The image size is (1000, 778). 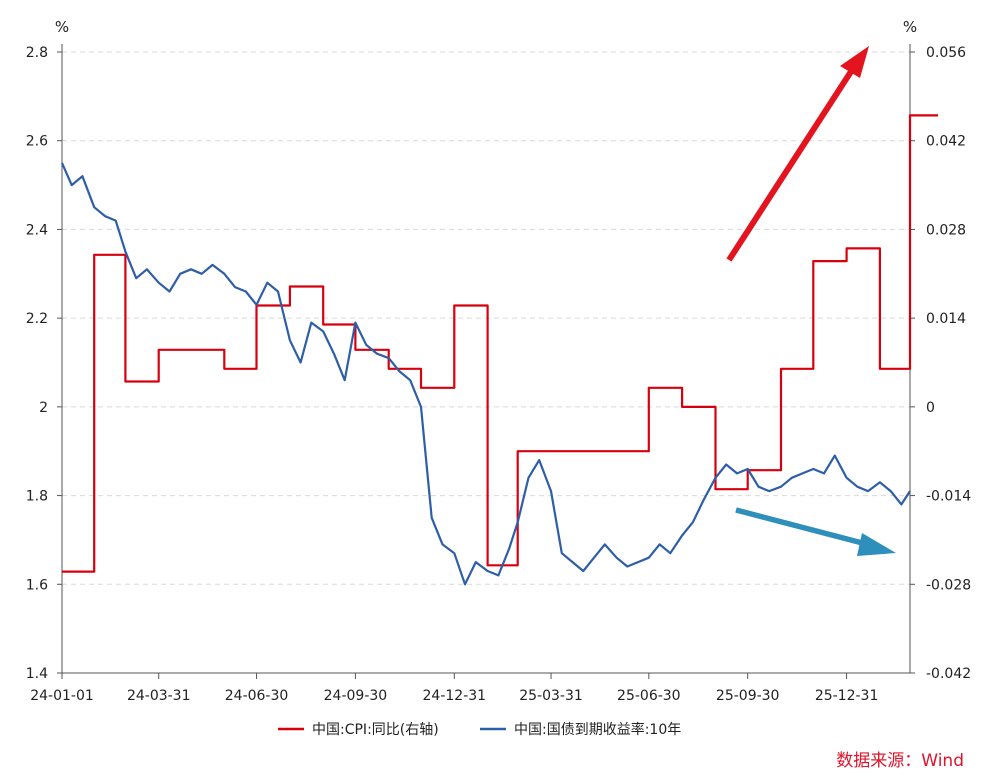 What do you see at coordinates (811, 301) in the screenshot?
I see `trend-arrows` at bounding box center [811, 301].